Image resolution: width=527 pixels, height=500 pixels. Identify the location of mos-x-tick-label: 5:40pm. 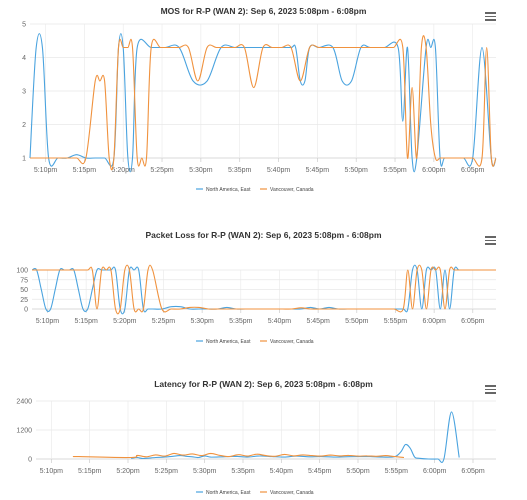
(279, 170).